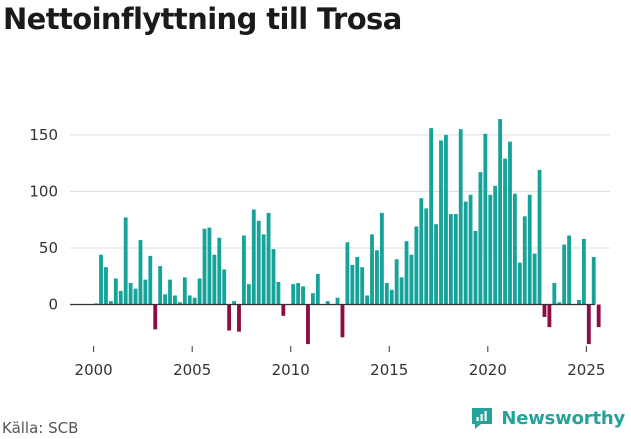  What do you see at coordinates (488, 370) in the screenshot?
I see `x-tick-label: 2020` at bounding box center [488, 370].